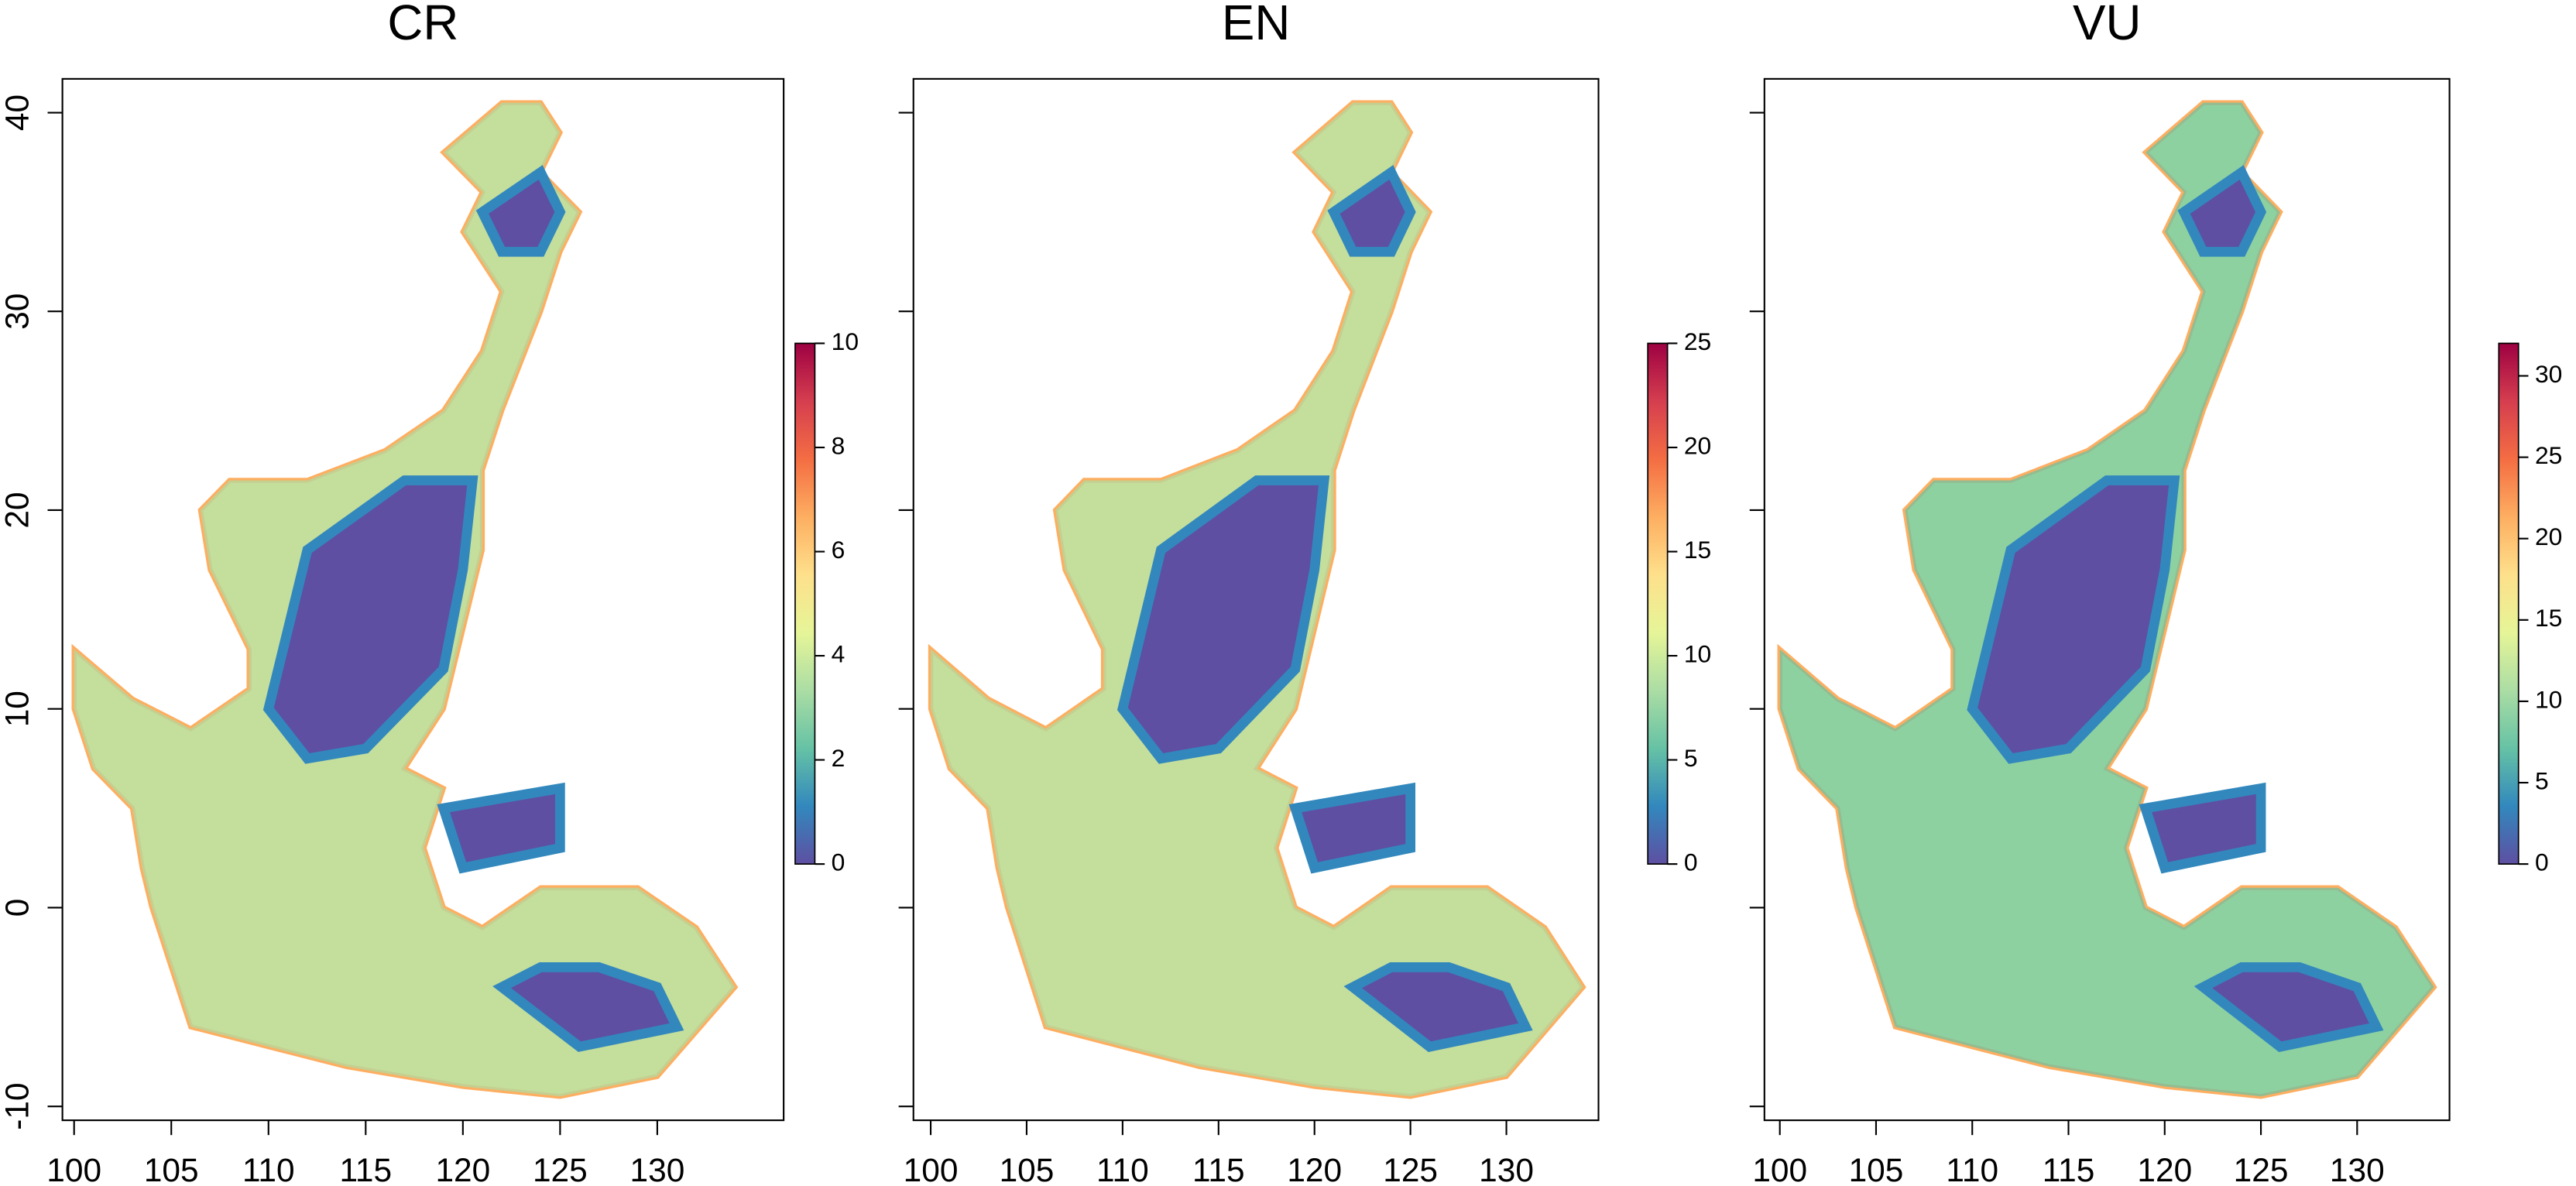 This screenshot has width=2576, height=1186. Describe the element at coordinates (839, 445) in the screenshot. I see `colorbar-tick-label: 8` at that location.